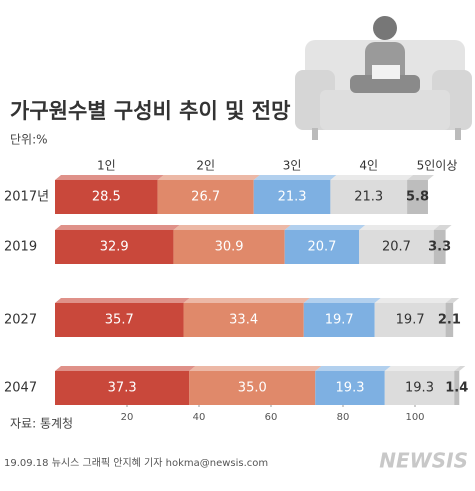  I want to click on category-label: 2047, so click(20, 388).